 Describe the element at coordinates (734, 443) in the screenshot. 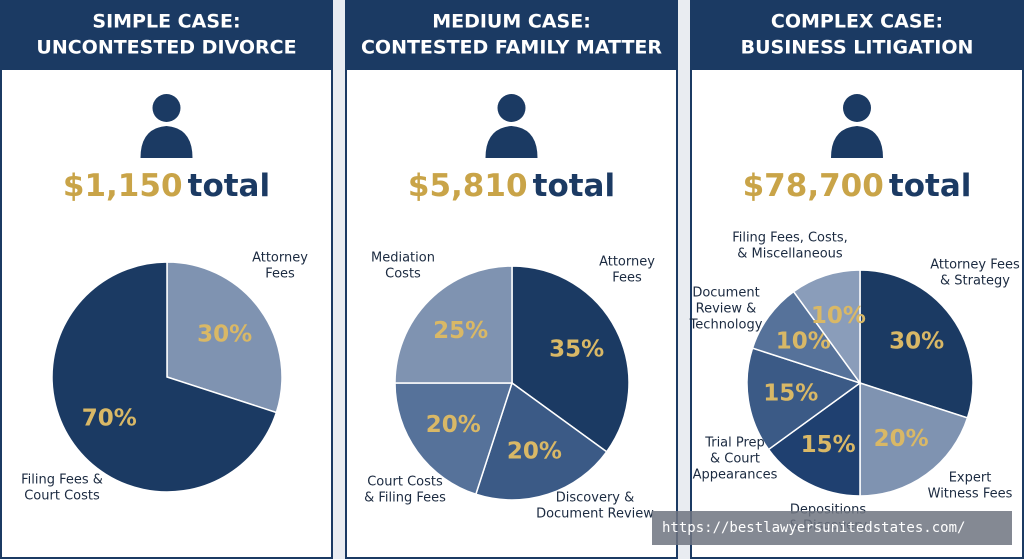

I see `slice-category-label: Trial Prep` at that location.